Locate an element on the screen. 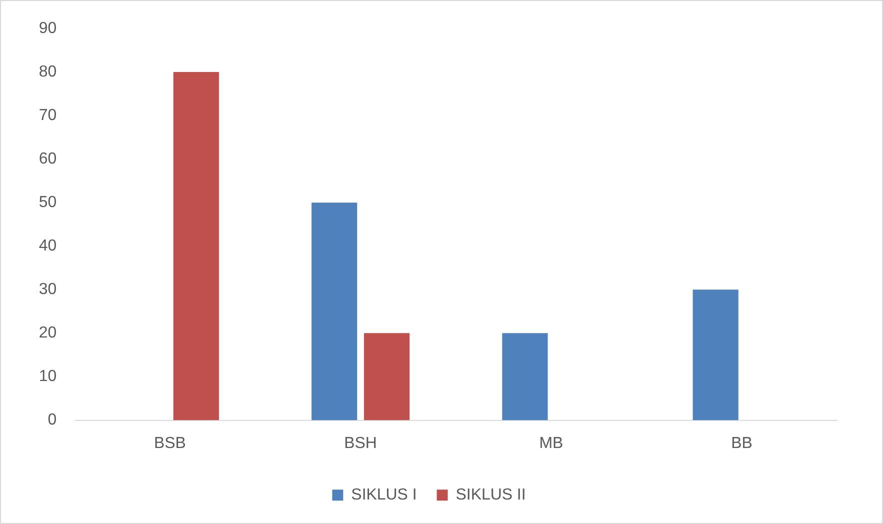 The height and width of the screenshot is (524, 883). y-tick-label: 60 is located at coordinates (47, 159).